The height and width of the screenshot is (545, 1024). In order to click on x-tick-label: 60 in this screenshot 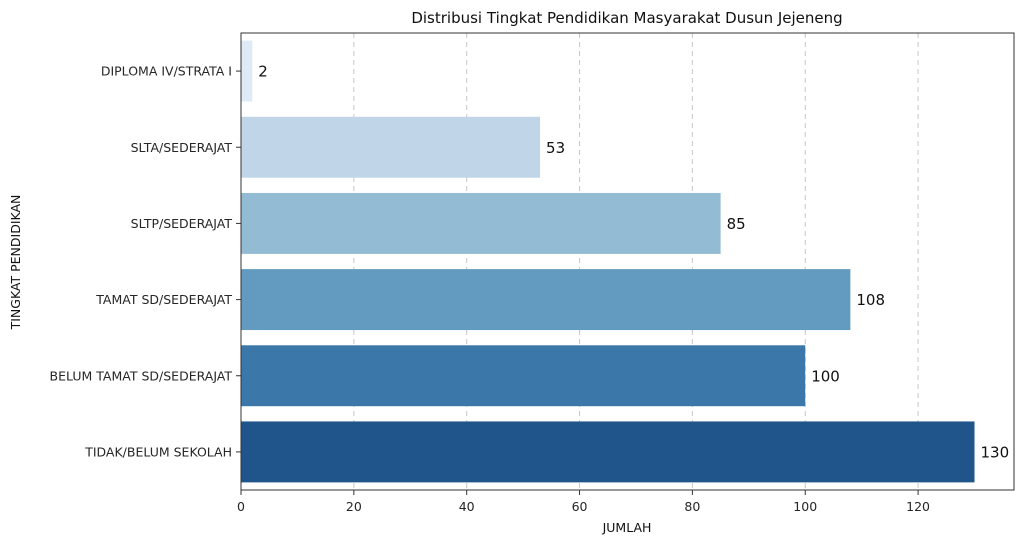, I will do `click(580, 506)`.